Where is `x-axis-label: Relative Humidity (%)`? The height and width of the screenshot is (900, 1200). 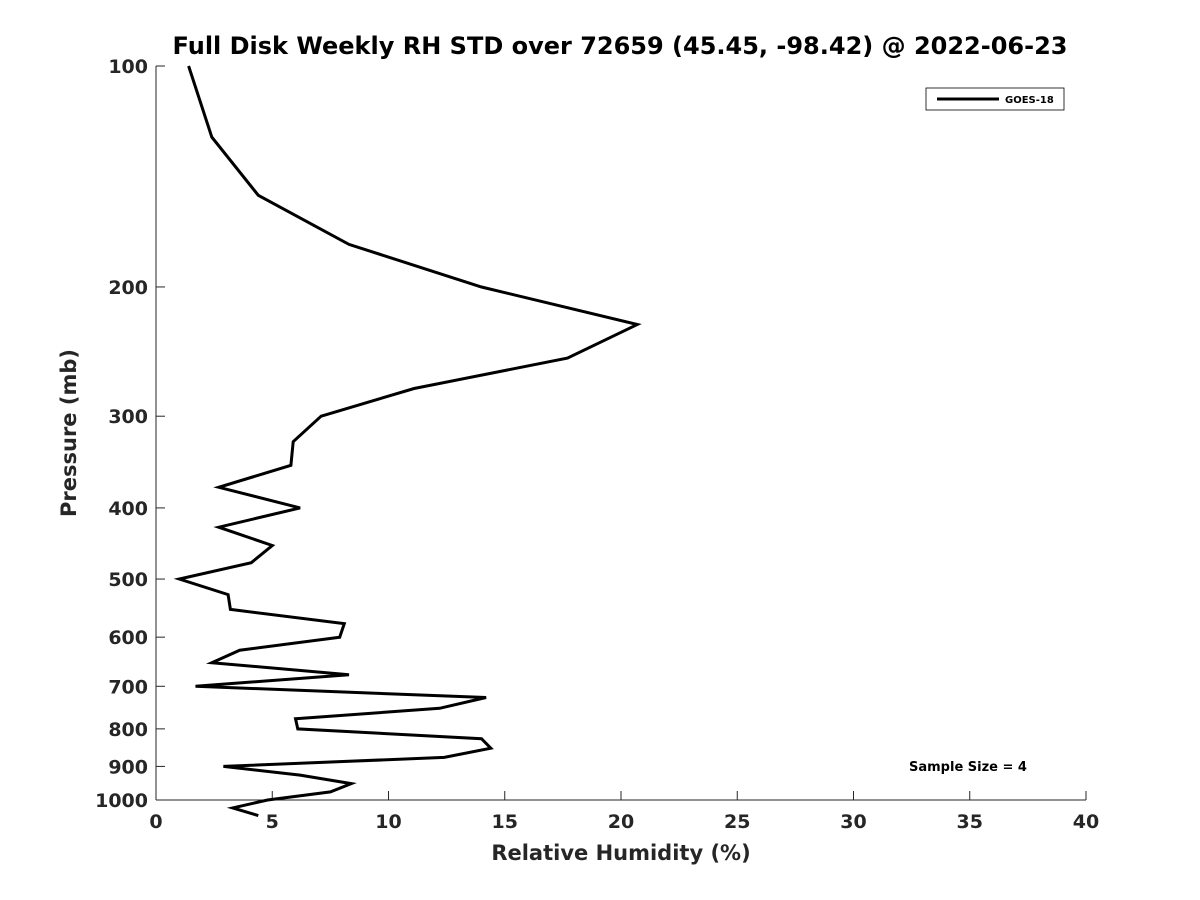
x-axis-label: Relative Humidity (%) is located at coordinates (620, 853).